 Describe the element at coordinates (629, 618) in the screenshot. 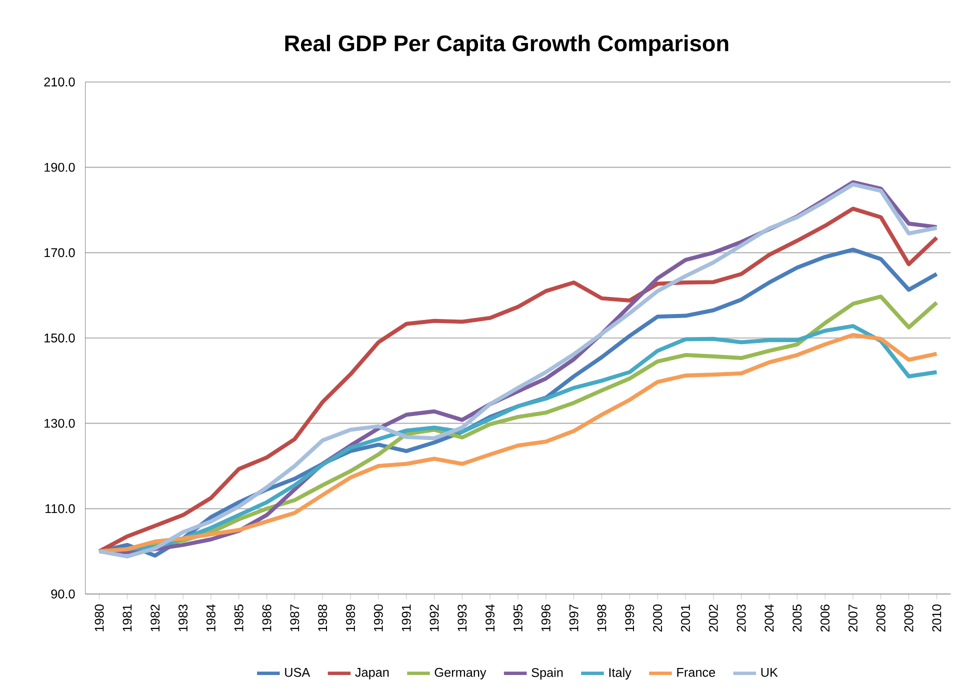

I see `x-tick-label: 1999` at that location.